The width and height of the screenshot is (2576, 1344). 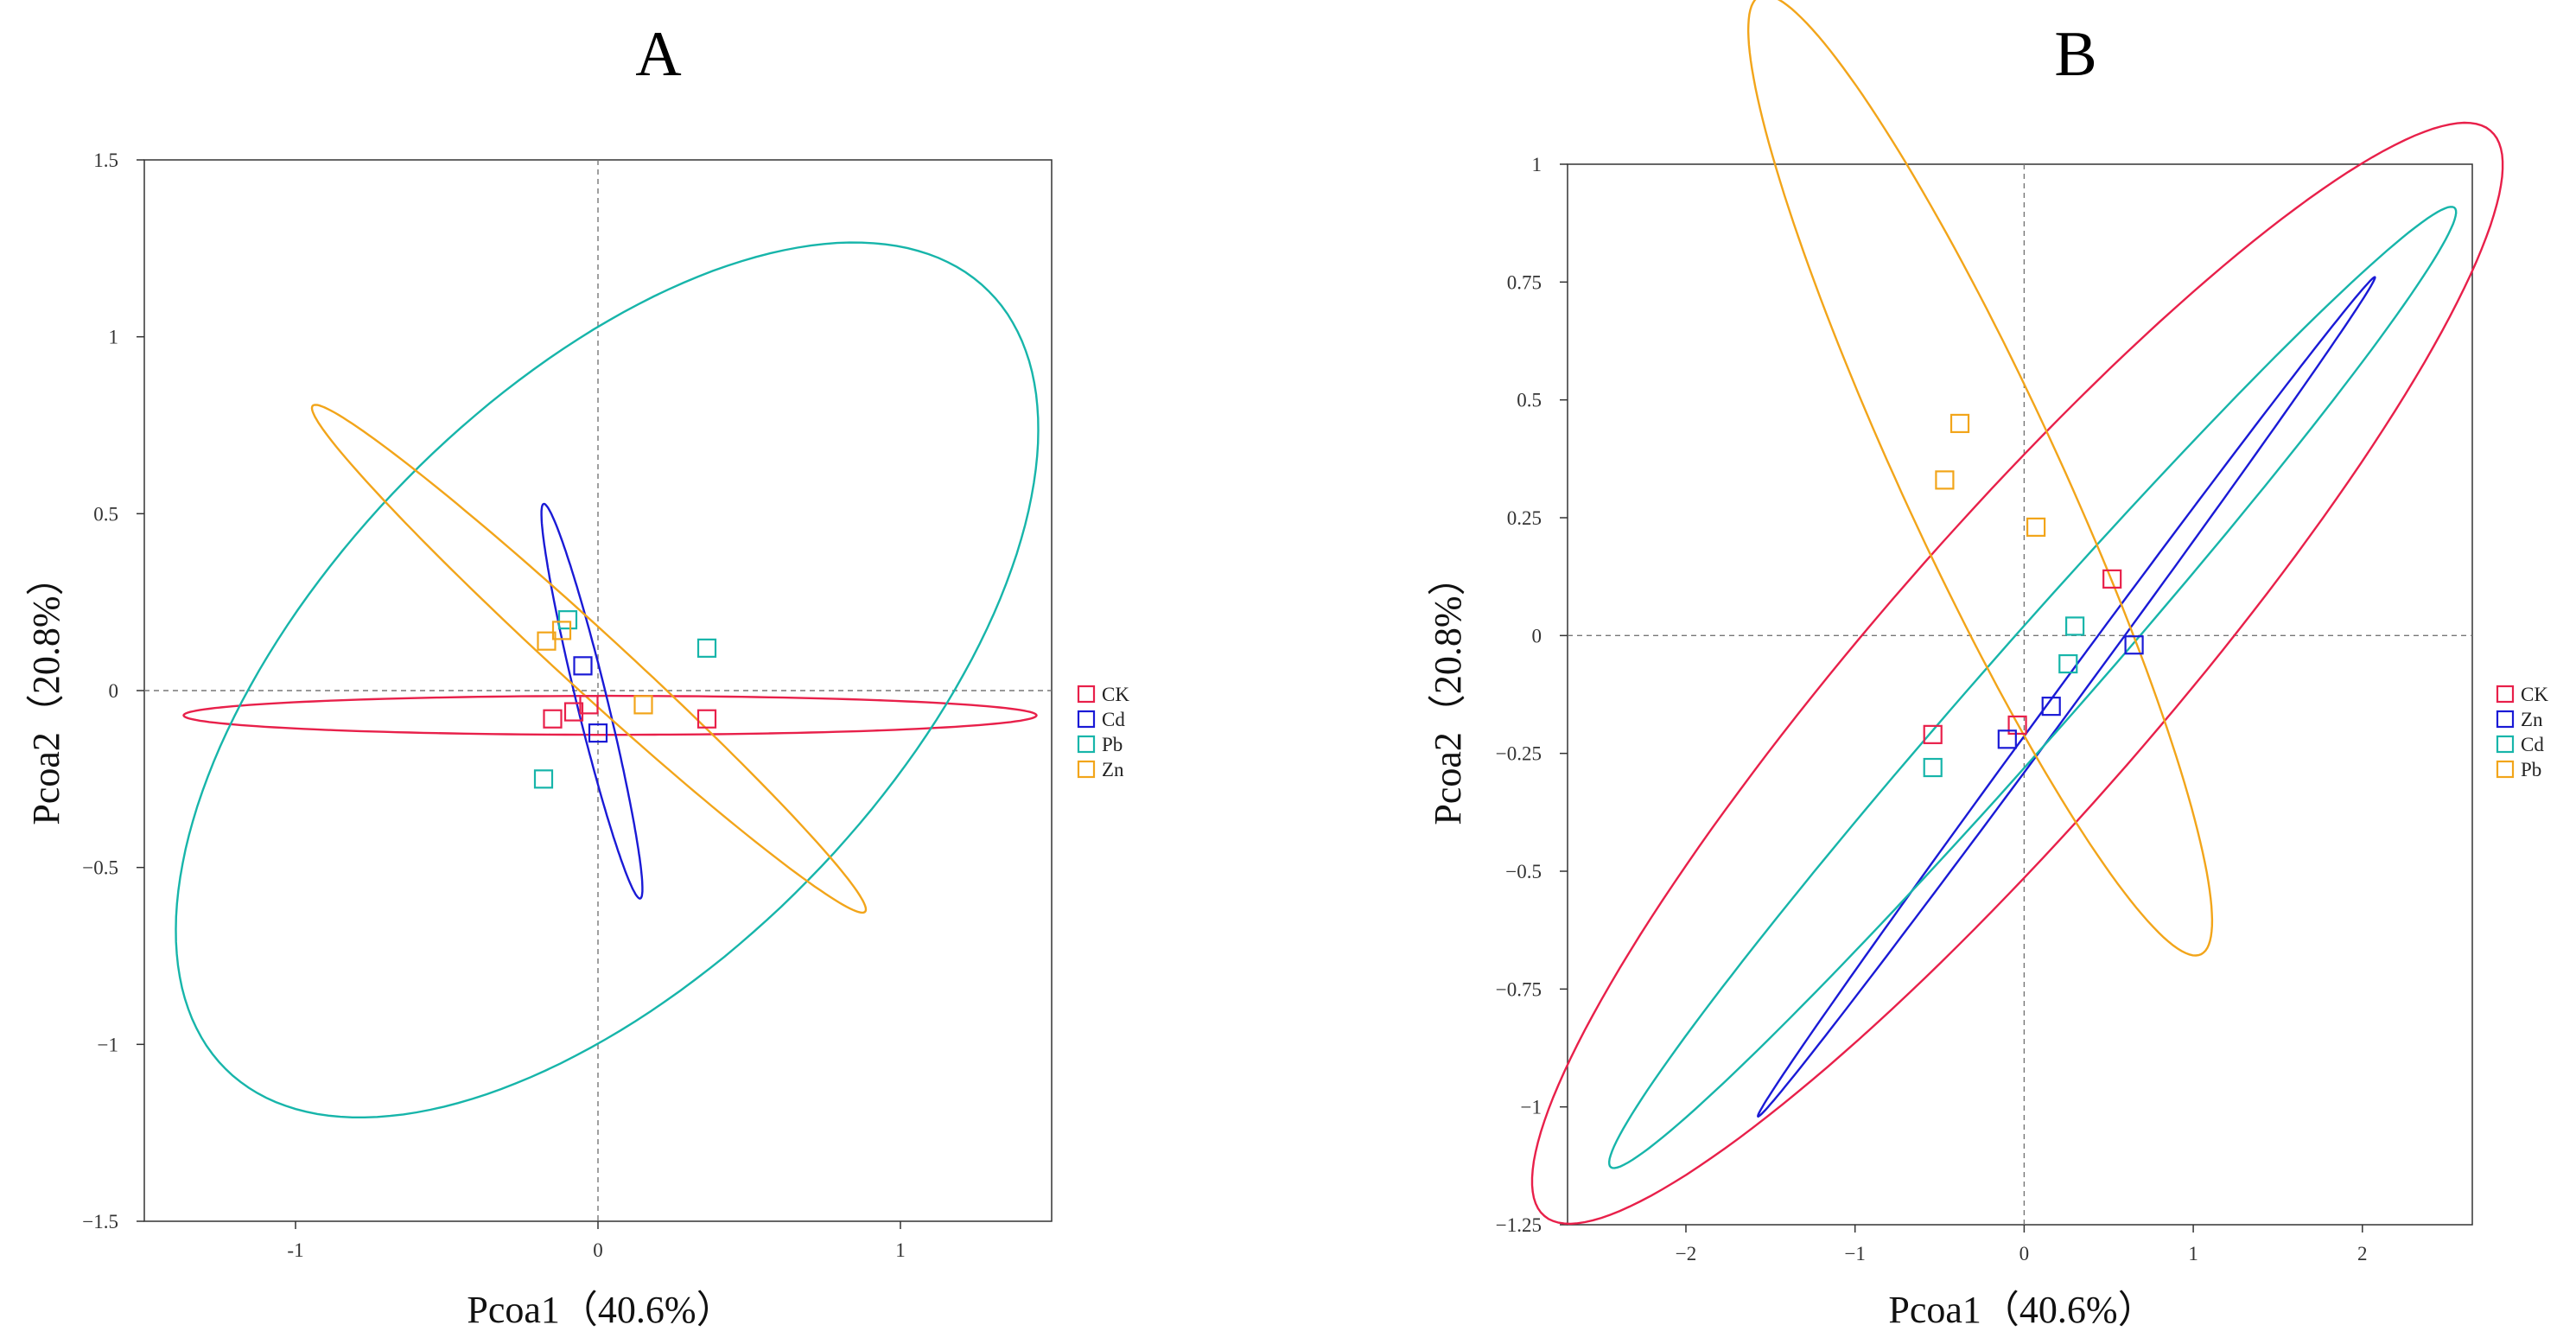 What do you see at coordinates (2535, 694) in the screenshot?
I see `panel-b-legend-label-ck: CK` at bounding box center [2535, 694].